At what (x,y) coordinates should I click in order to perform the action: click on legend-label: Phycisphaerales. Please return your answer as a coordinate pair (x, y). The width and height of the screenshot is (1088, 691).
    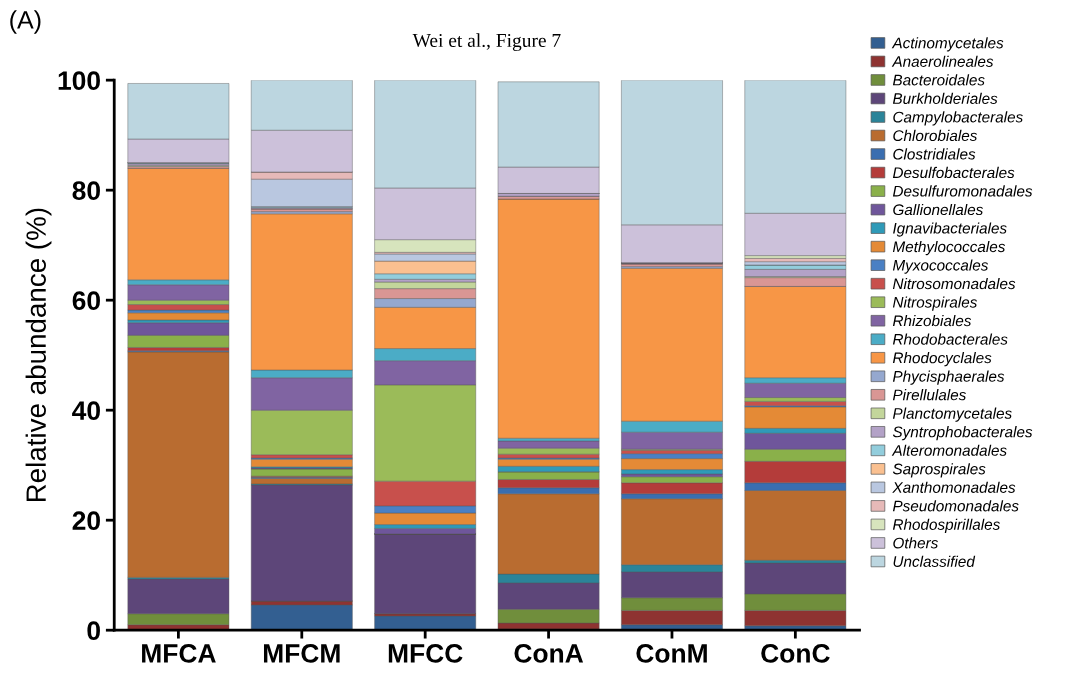
    Looking at the image, I should click on (948, 377).